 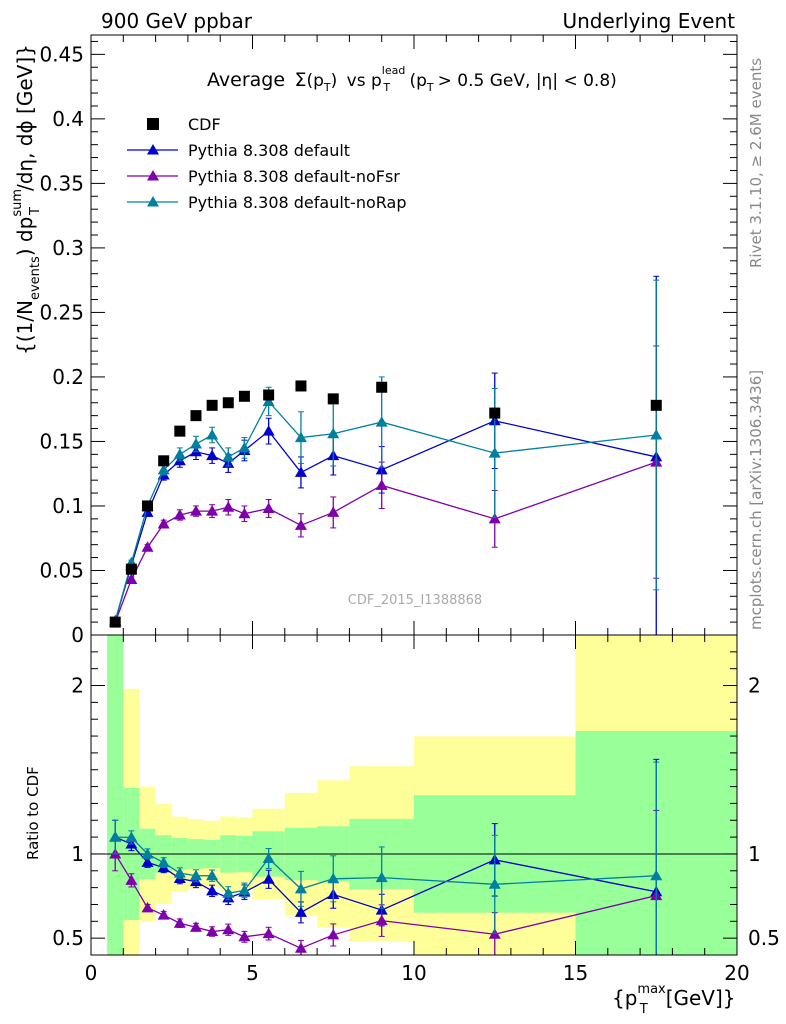 What do you see at coordinates (415, 600) in the screenshot?
I see `watermark: CDF_2015_I1388868` at bounding box center [415, 600].